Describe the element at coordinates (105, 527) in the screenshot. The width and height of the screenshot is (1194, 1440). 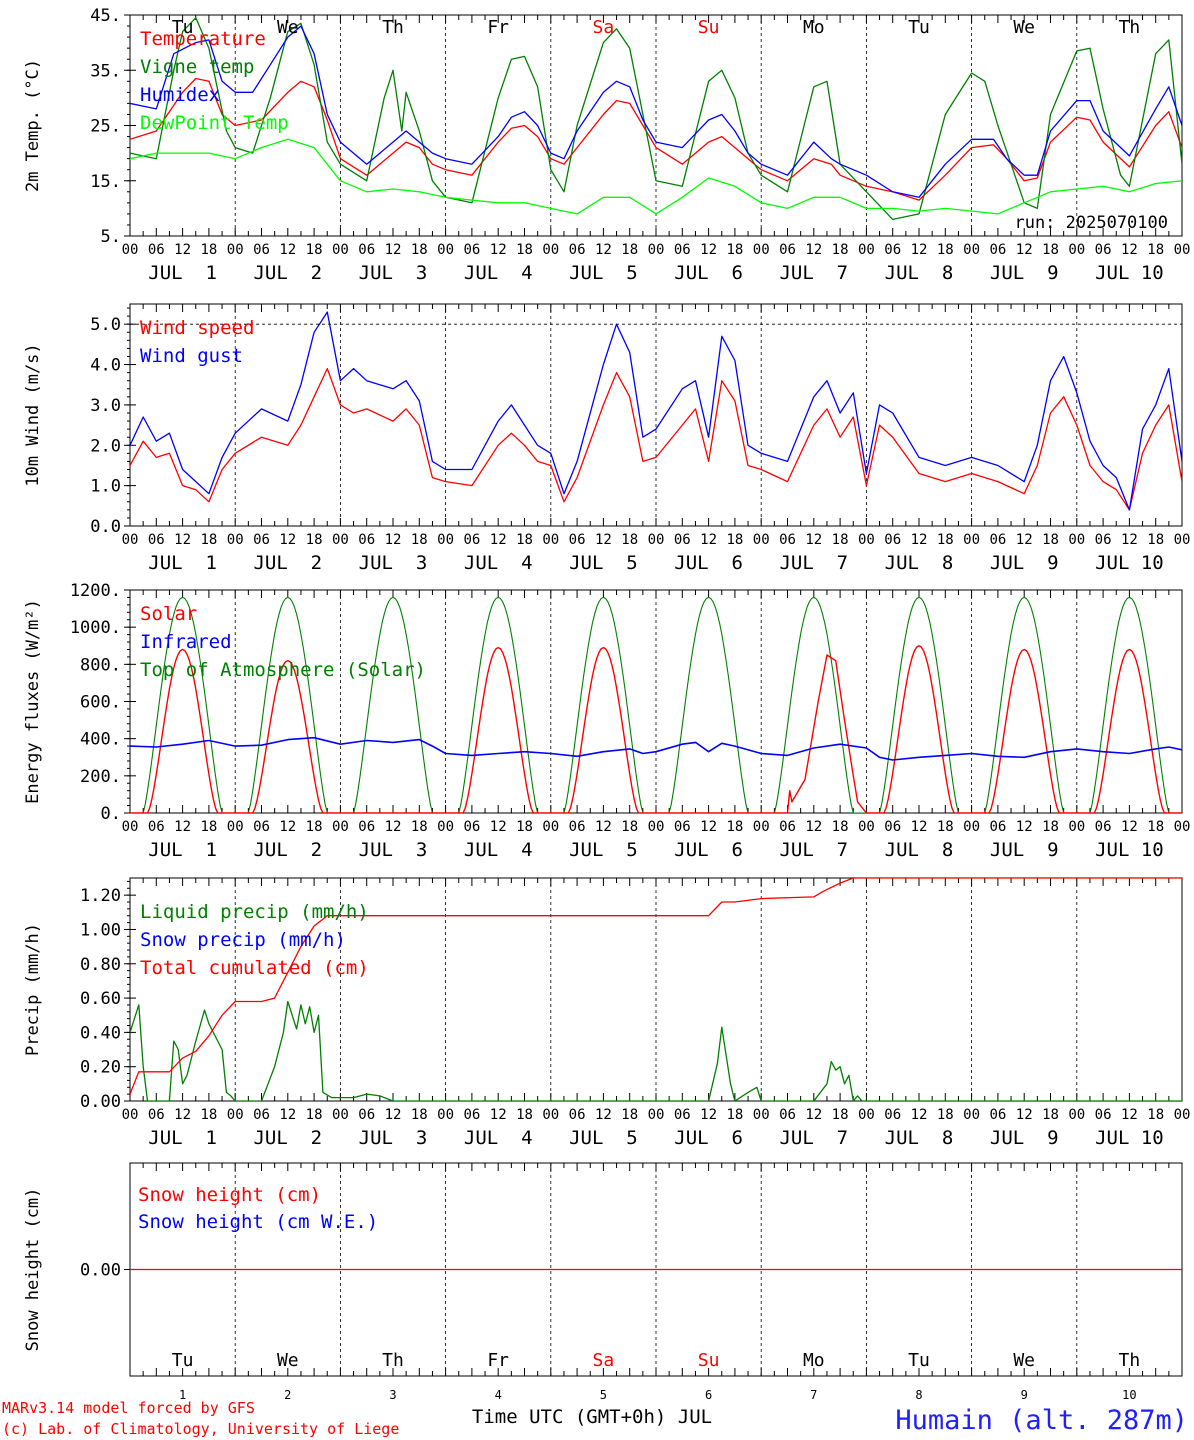
I see `y-tick-label: 0.0` at that location.